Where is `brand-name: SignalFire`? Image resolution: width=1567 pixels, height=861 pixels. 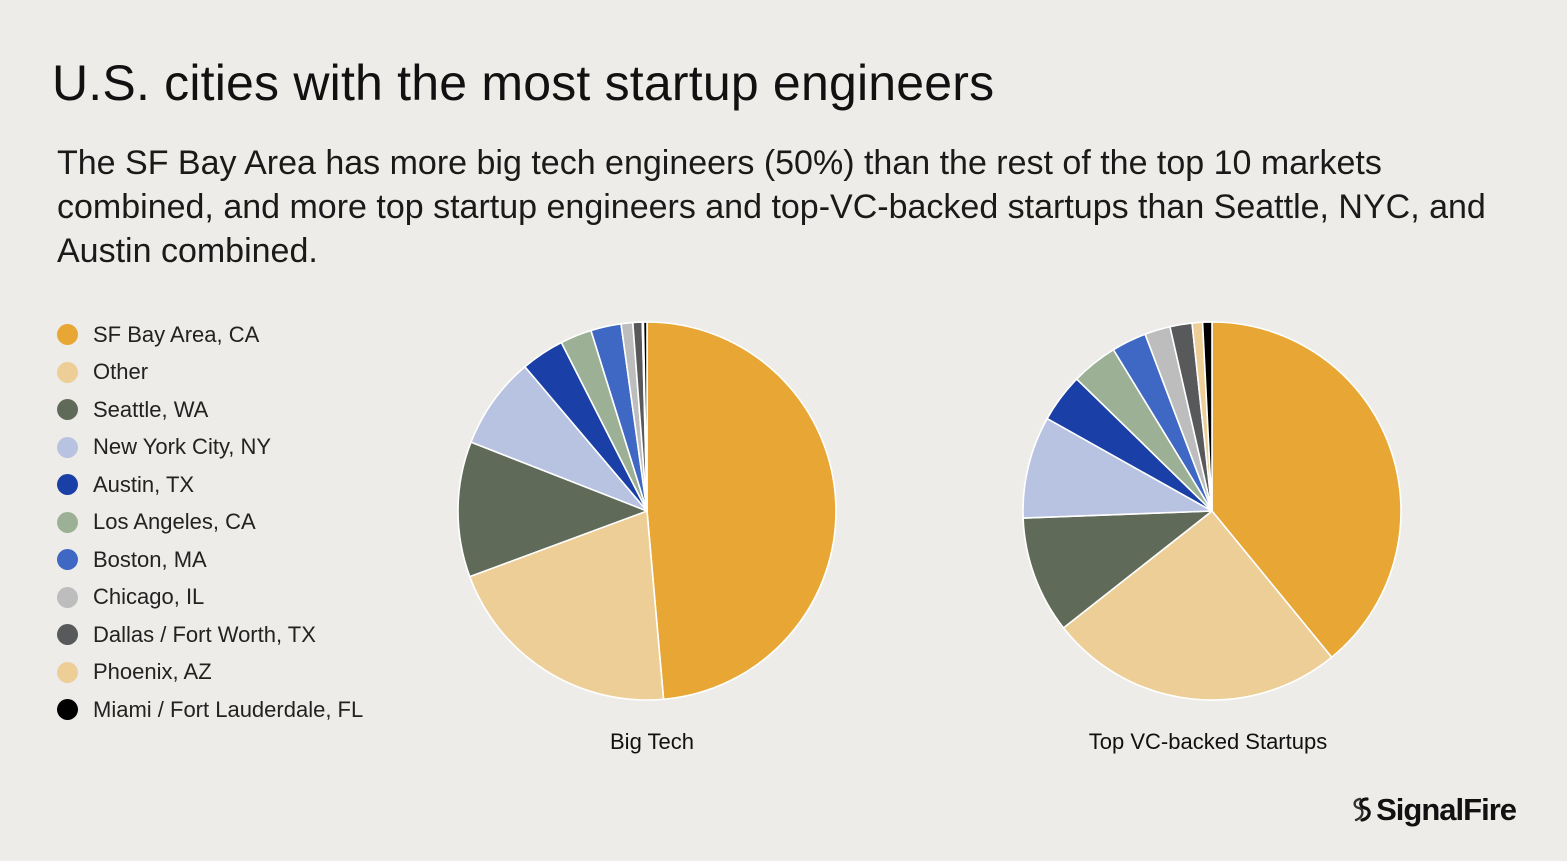
brand-name: SignalFire is located at coordinates (1446, 809).